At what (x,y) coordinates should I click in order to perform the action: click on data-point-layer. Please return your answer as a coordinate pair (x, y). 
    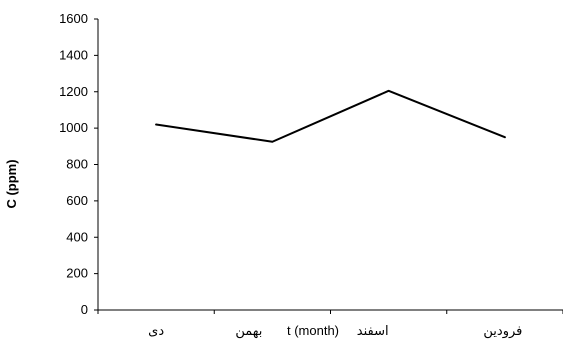
    Looking at the image, I should click on (330, 116).